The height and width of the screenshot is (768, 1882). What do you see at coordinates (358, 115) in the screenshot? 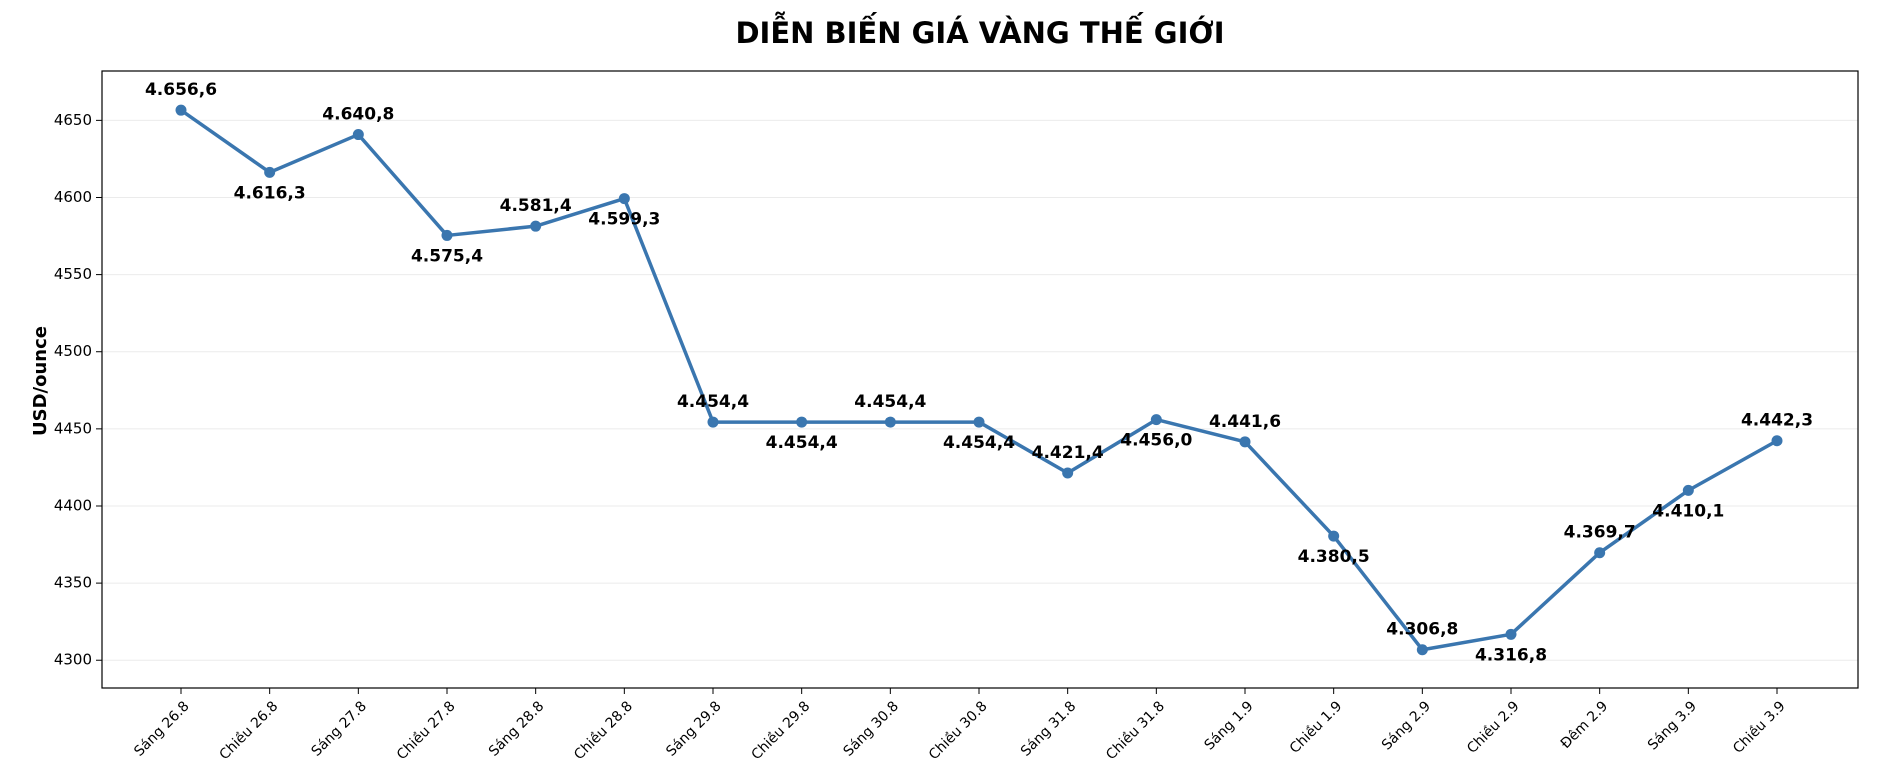
I see `data-label: 4.640,8` at bounding box center [358, 115].